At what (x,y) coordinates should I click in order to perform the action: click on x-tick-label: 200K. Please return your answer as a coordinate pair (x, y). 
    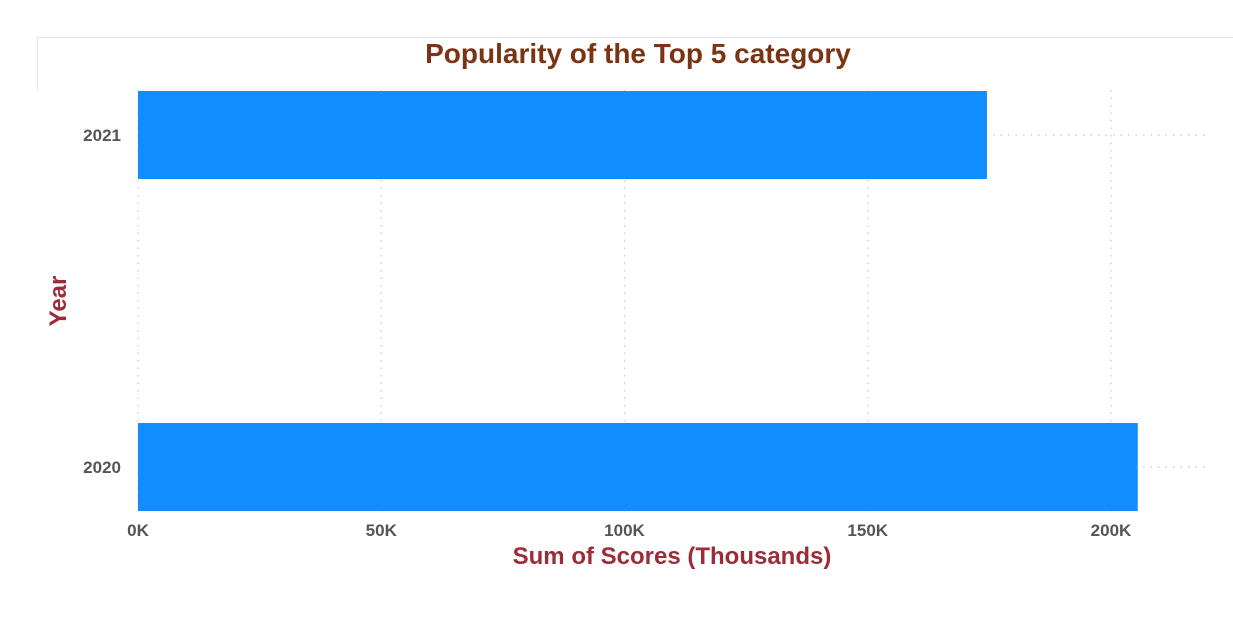
    Looking at the image, I should click on (1111, 530).